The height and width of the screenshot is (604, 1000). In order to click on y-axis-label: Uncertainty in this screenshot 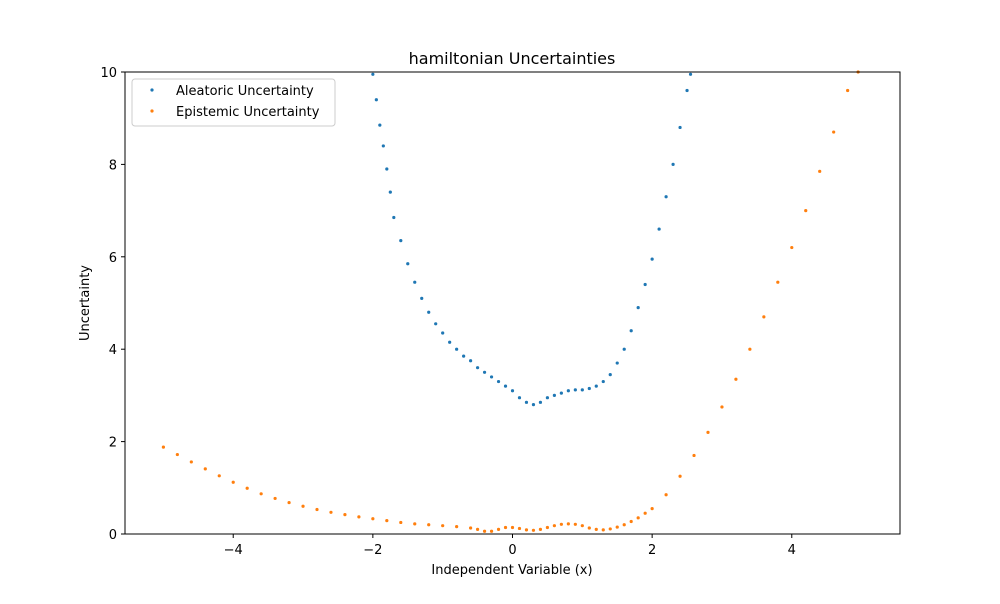, I will do `click(85, 303)`.